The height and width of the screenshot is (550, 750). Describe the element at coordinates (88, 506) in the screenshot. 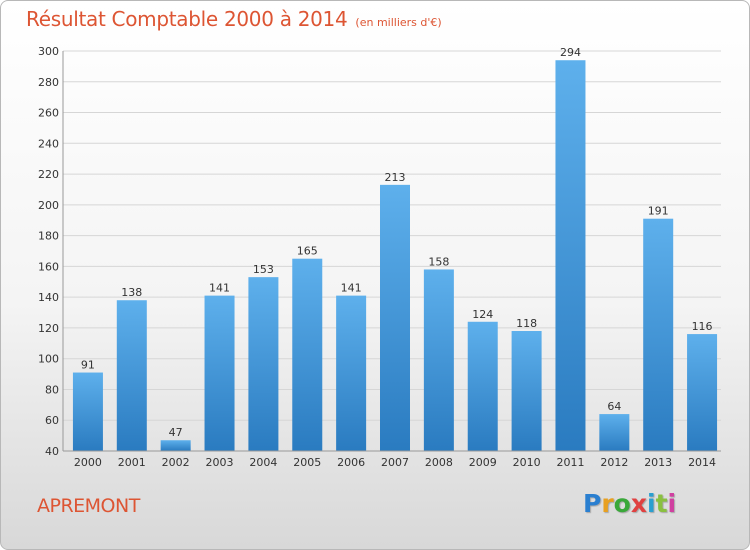

I see `commune-name: APREMONT` at that location.